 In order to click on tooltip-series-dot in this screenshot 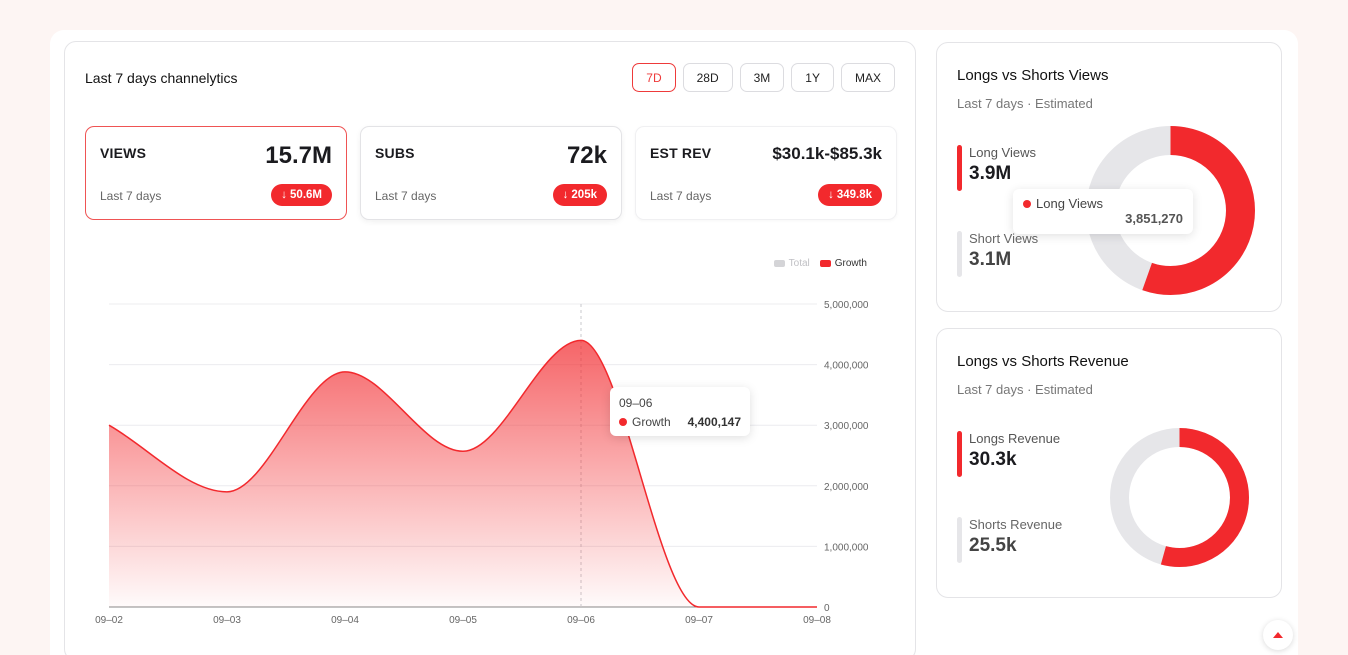, I will do `click(623, 422)`.